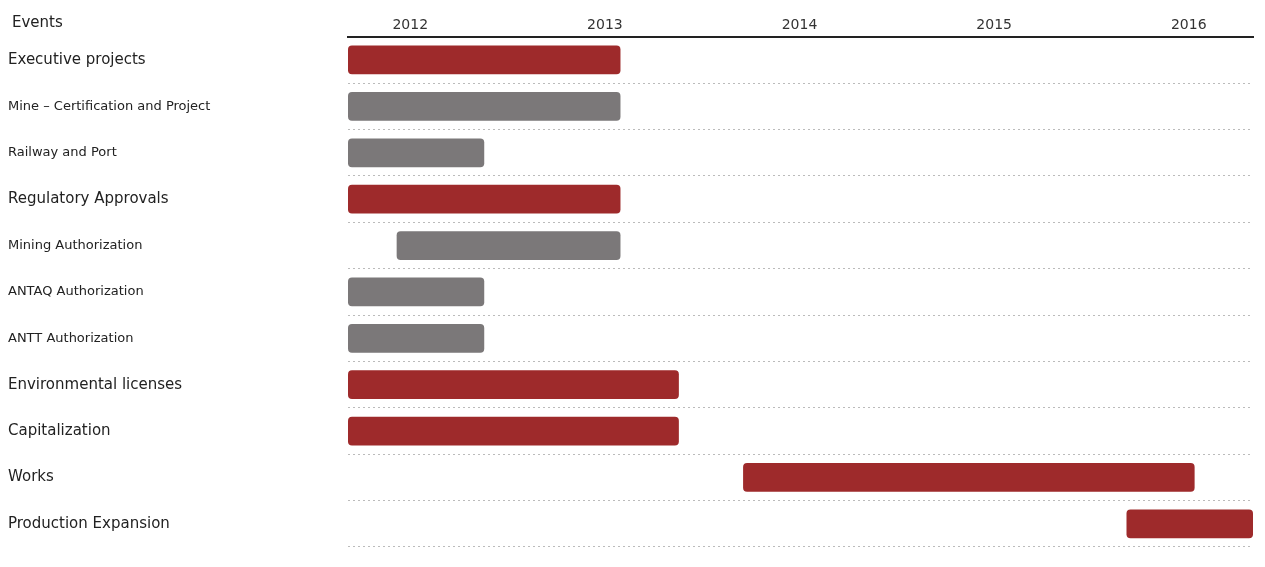 Image resolution: width=1265 pixels, height=567 pixels. I want to click on y-tick-label: Railway and Port, so click(62, 152).